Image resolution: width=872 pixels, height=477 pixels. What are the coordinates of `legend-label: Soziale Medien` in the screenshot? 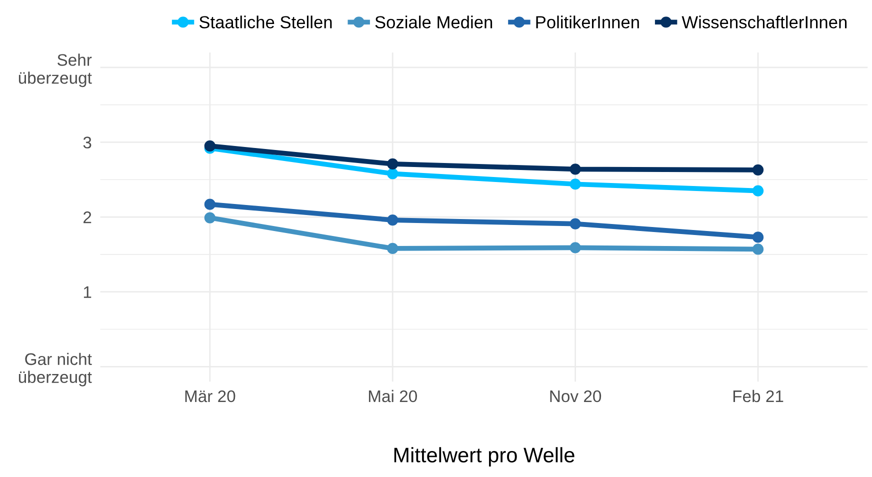 It's located at (433, 22).